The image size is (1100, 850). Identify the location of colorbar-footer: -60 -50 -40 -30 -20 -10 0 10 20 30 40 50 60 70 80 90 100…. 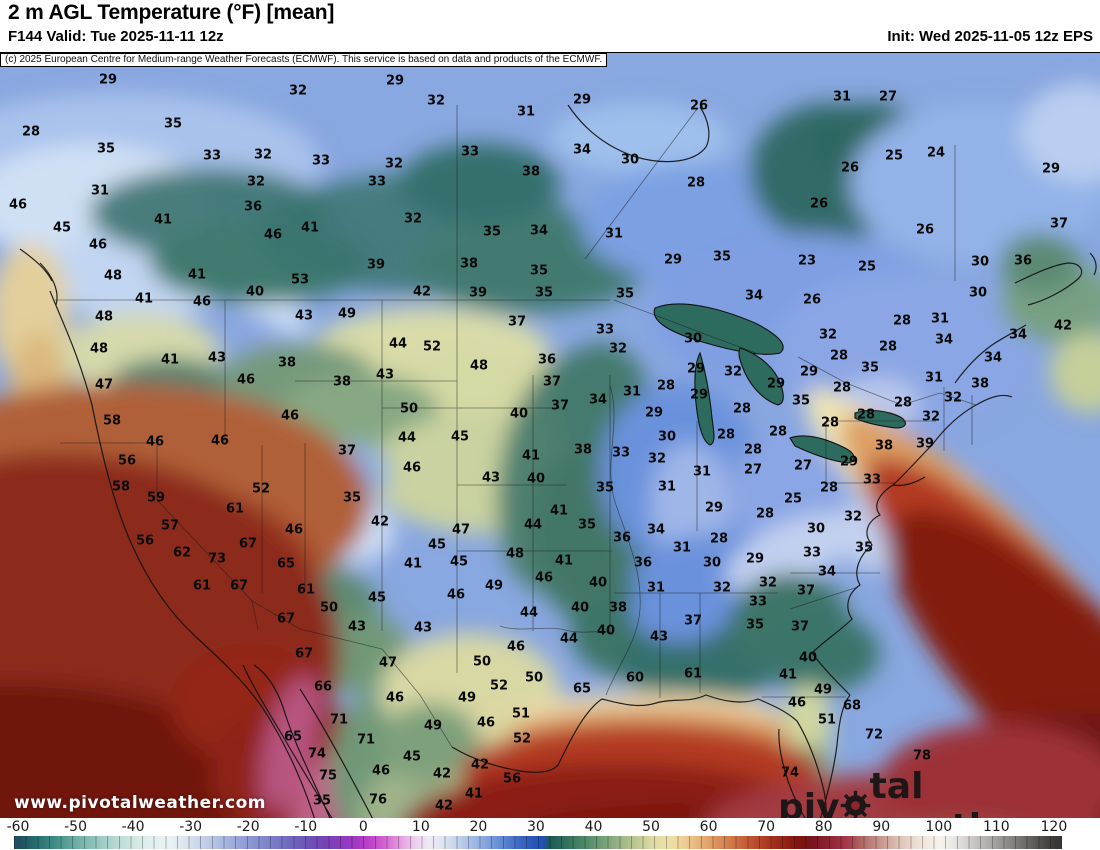
(550, 834).